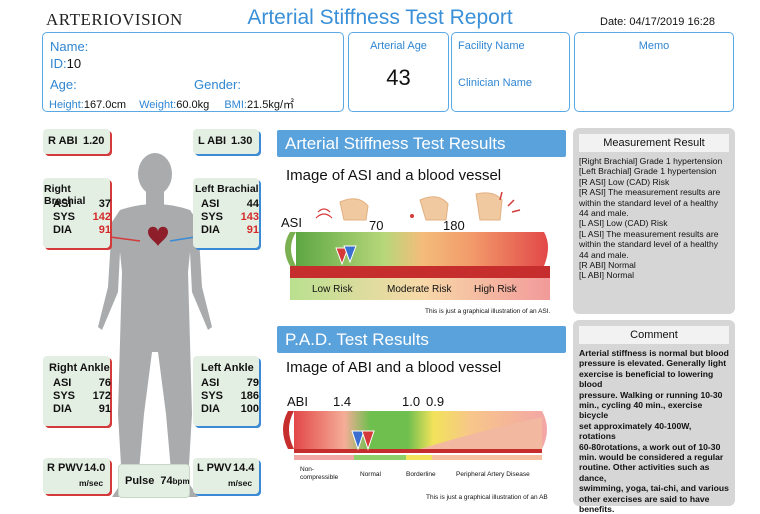 The height and width of the screenshot is (514, 760). What do you see at coordinates (104, 409) in the screenshot?
I see `right-ankle-dia: 91` at bounding box center [104, 409].